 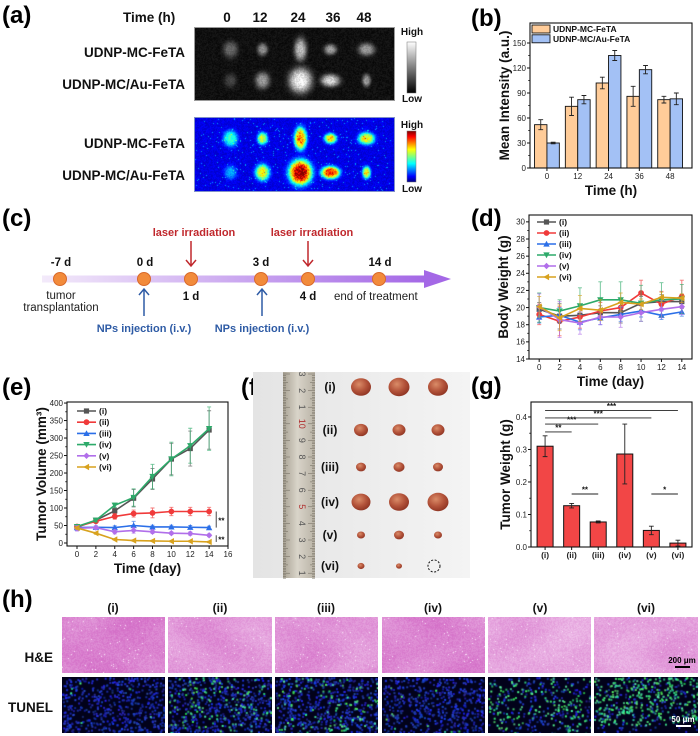 I want to click on tunel-image-i, so click(x=113, y=705).